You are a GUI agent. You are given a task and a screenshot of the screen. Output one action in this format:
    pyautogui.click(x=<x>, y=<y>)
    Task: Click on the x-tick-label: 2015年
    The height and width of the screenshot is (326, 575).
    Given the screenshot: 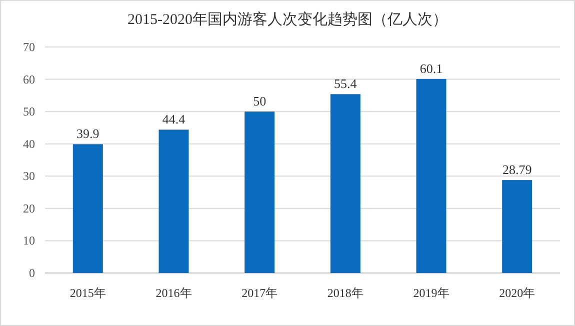 What is the action you would take?
    pyautogui.click(x=88, y=293)
    